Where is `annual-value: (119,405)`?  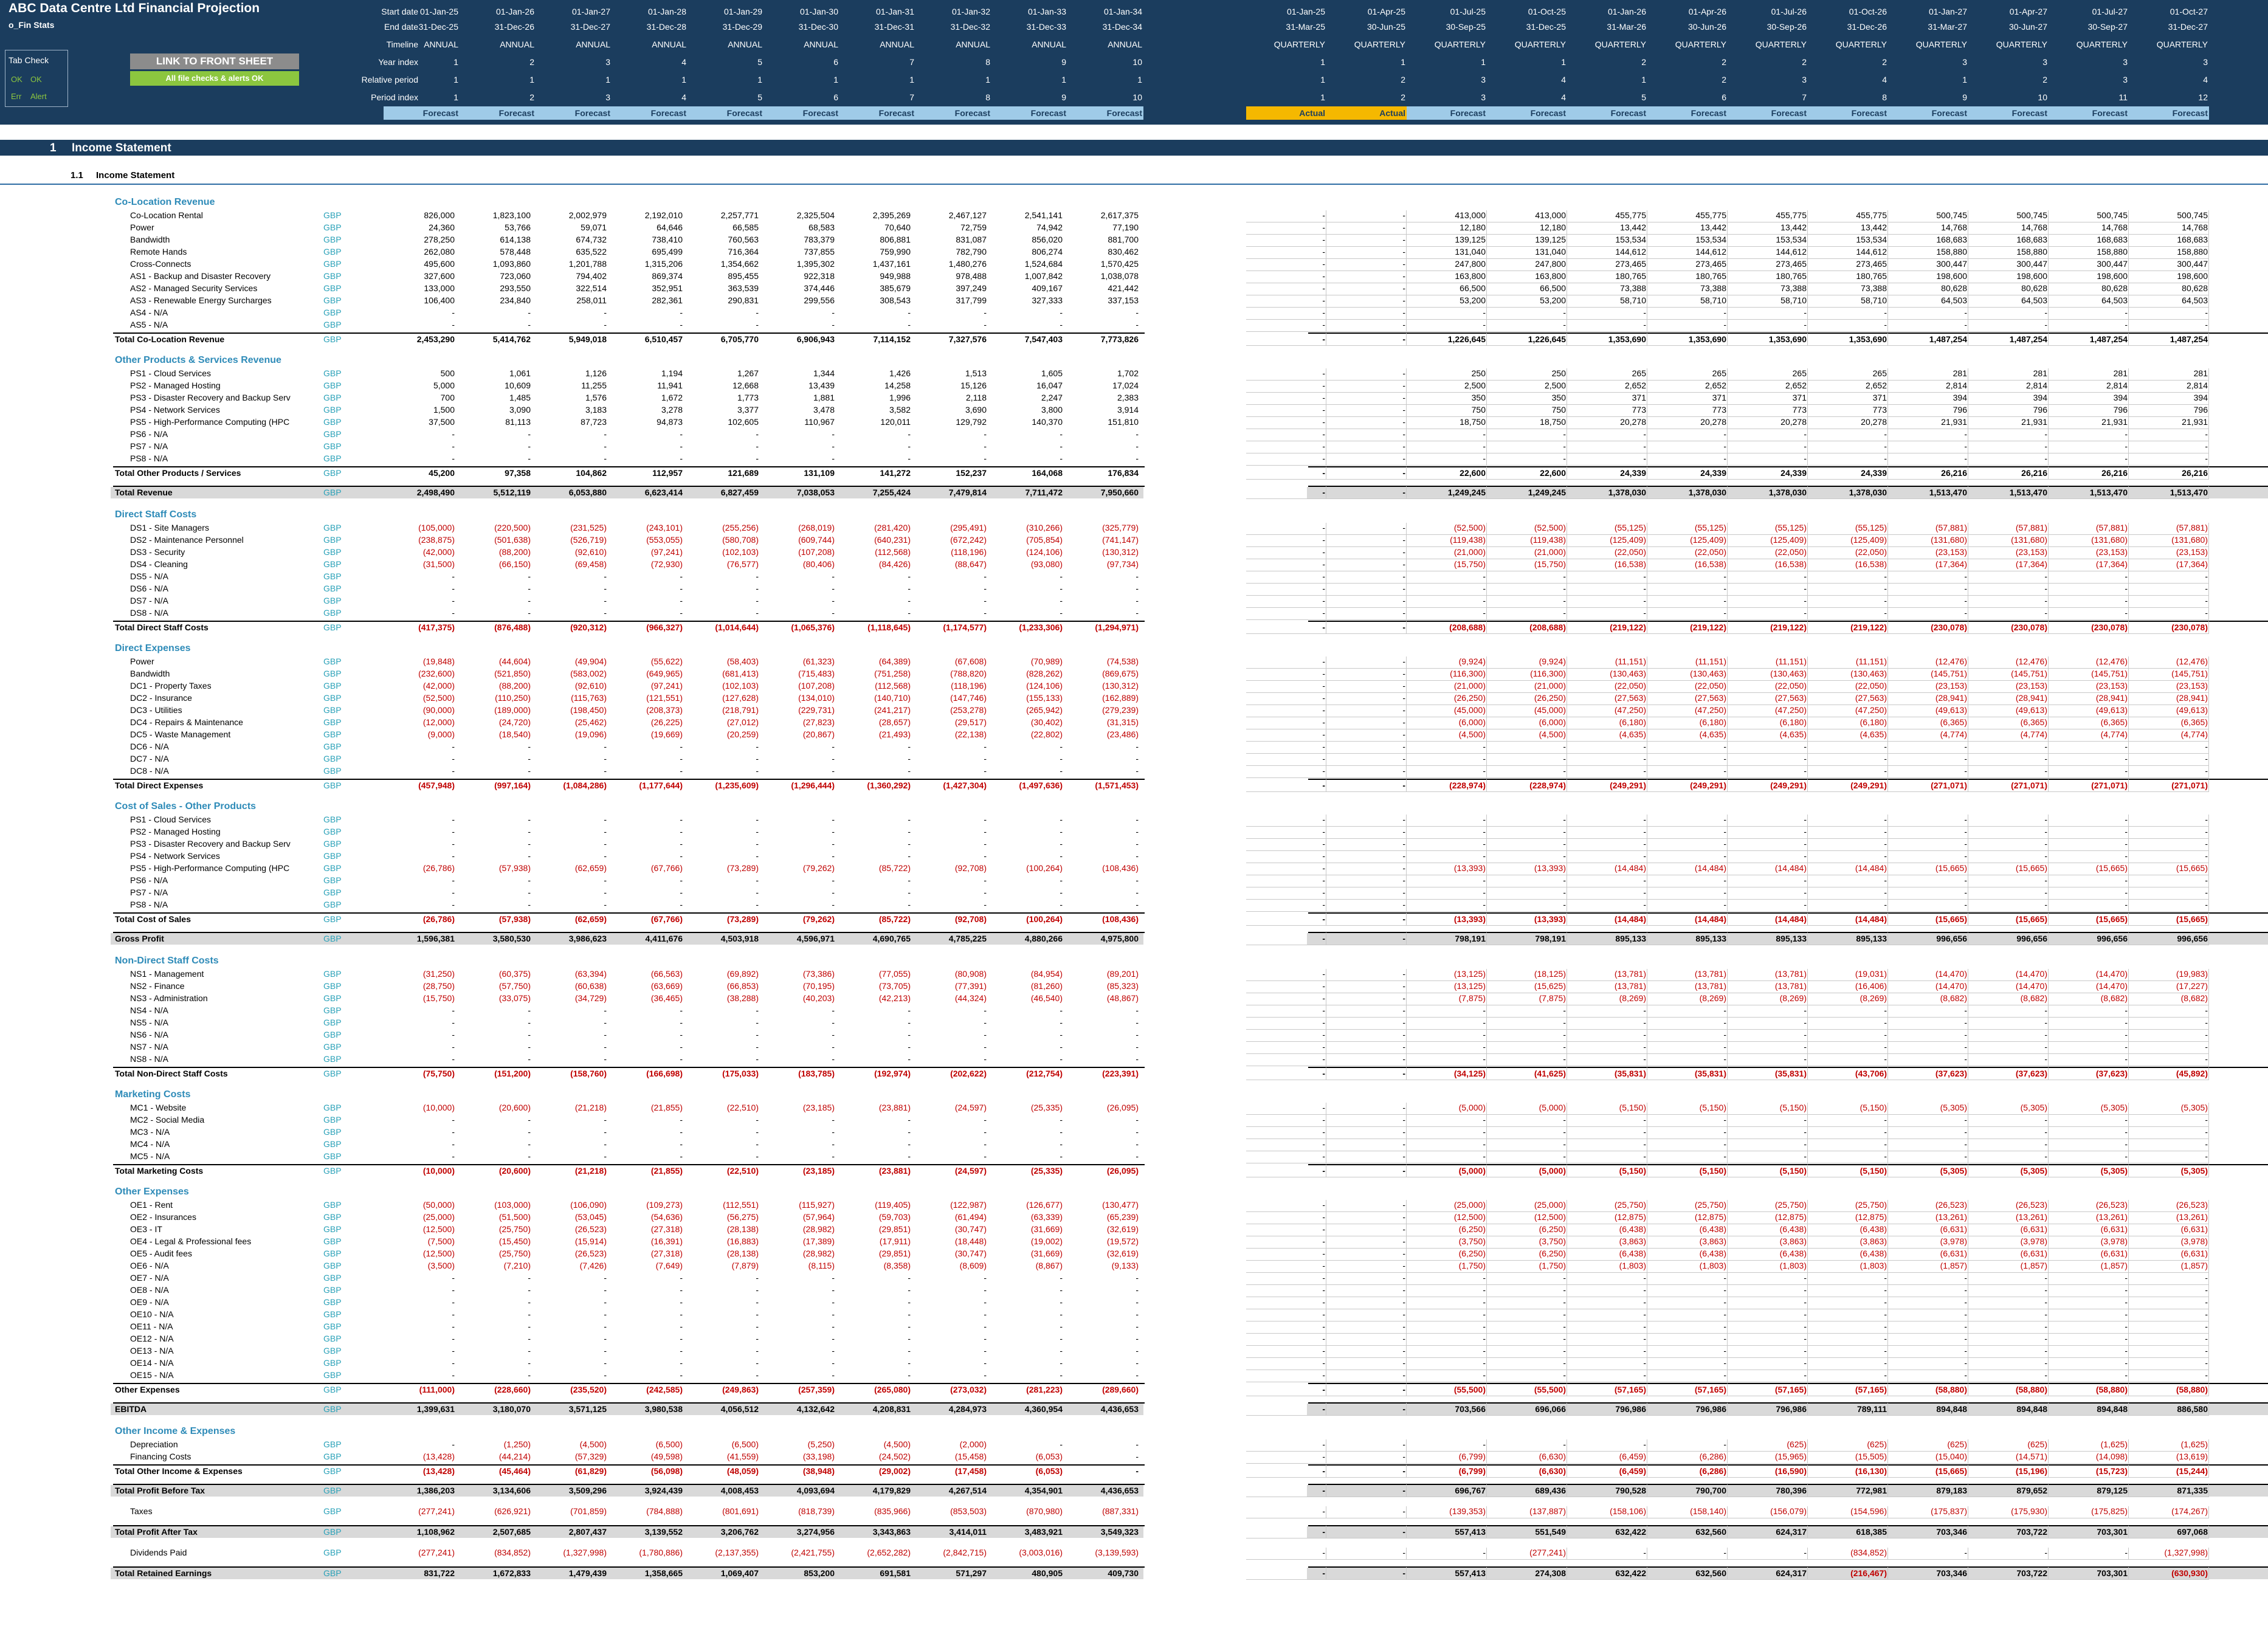
annual-value: (119,405) is located at coordinates (893, 1205).